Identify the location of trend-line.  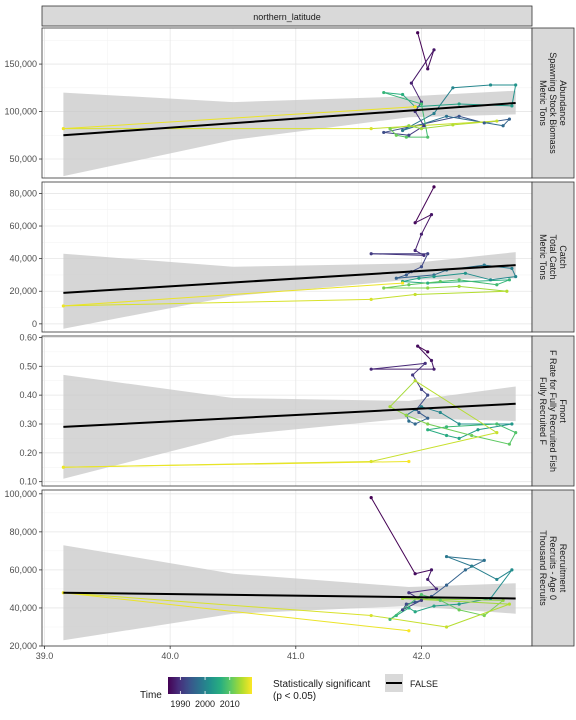
(289, 279).